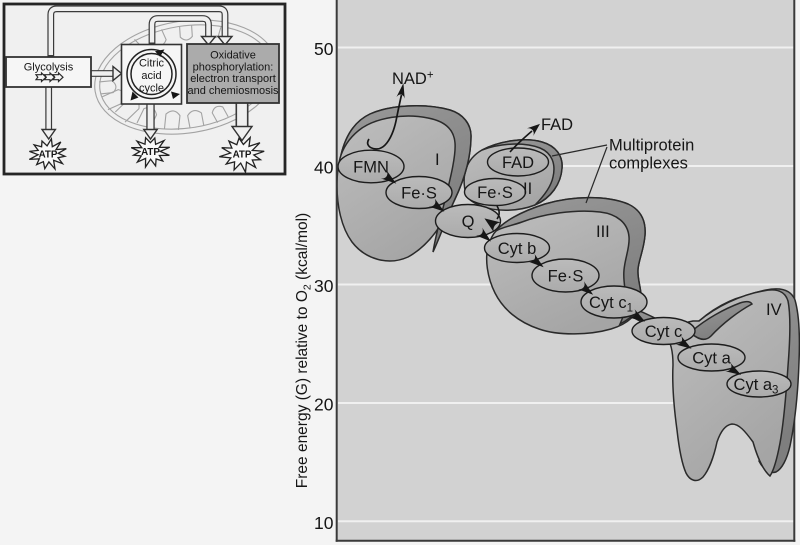 The image size is (800, 545). I want to click on svg-text: Cyt a, so click(711, 358).